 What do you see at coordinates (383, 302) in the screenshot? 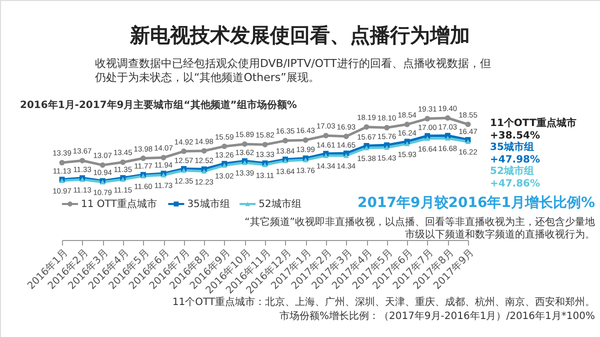
I see `text: 11个OTT重点城市：北京、上海、广州、深圳、天津、重庆、成都、杭州、南京、西安和郑州。` at bounding box center [383, 302].